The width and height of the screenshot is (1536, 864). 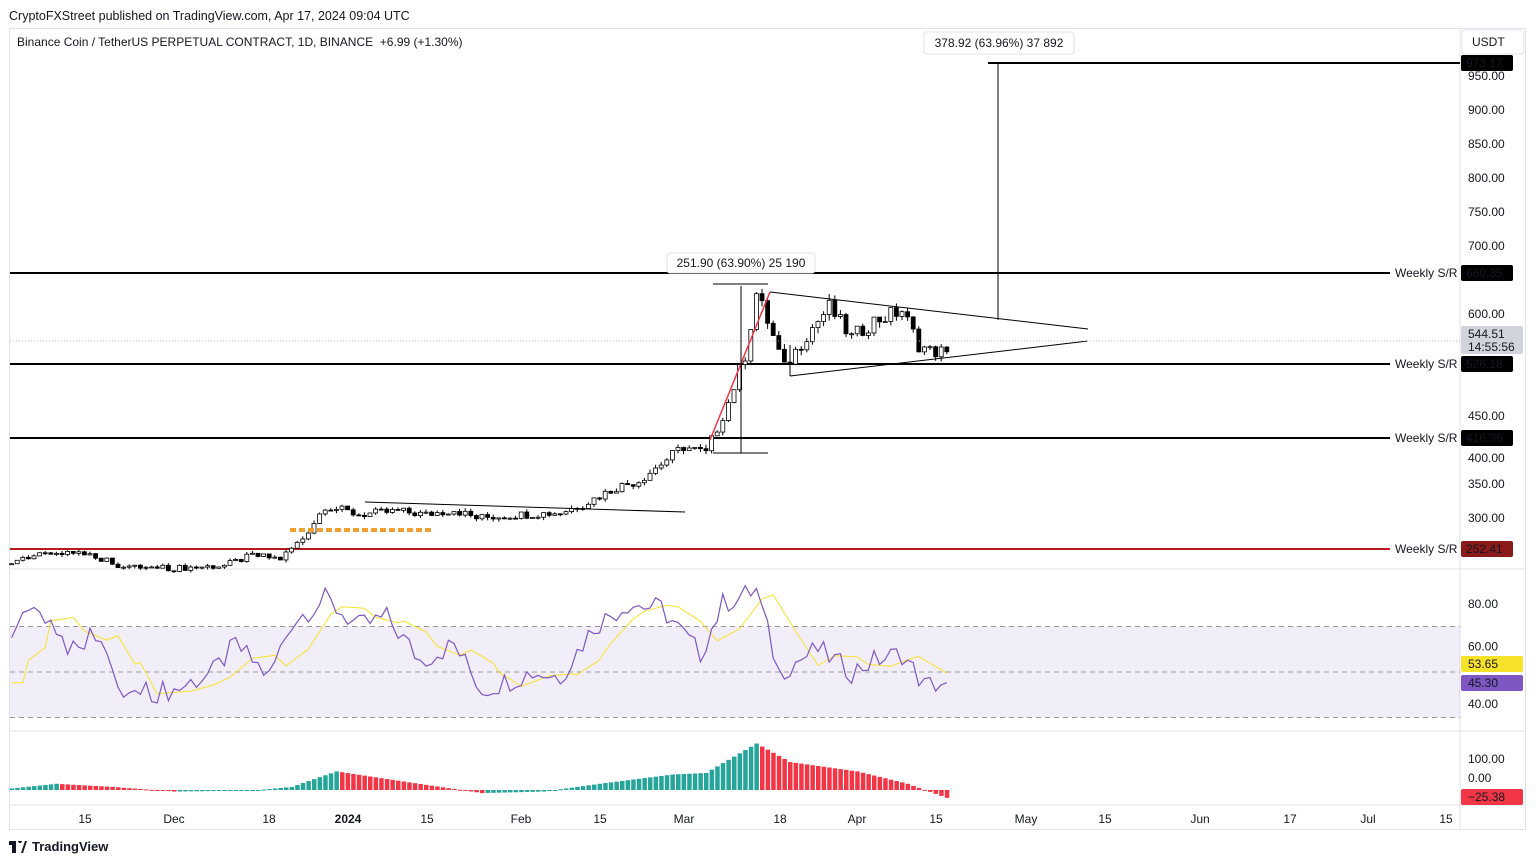 What do you see at coordinates (1486, 76) in the screenshot?
I see `price-tick: 950.00` at bounding box center [1486, 76].